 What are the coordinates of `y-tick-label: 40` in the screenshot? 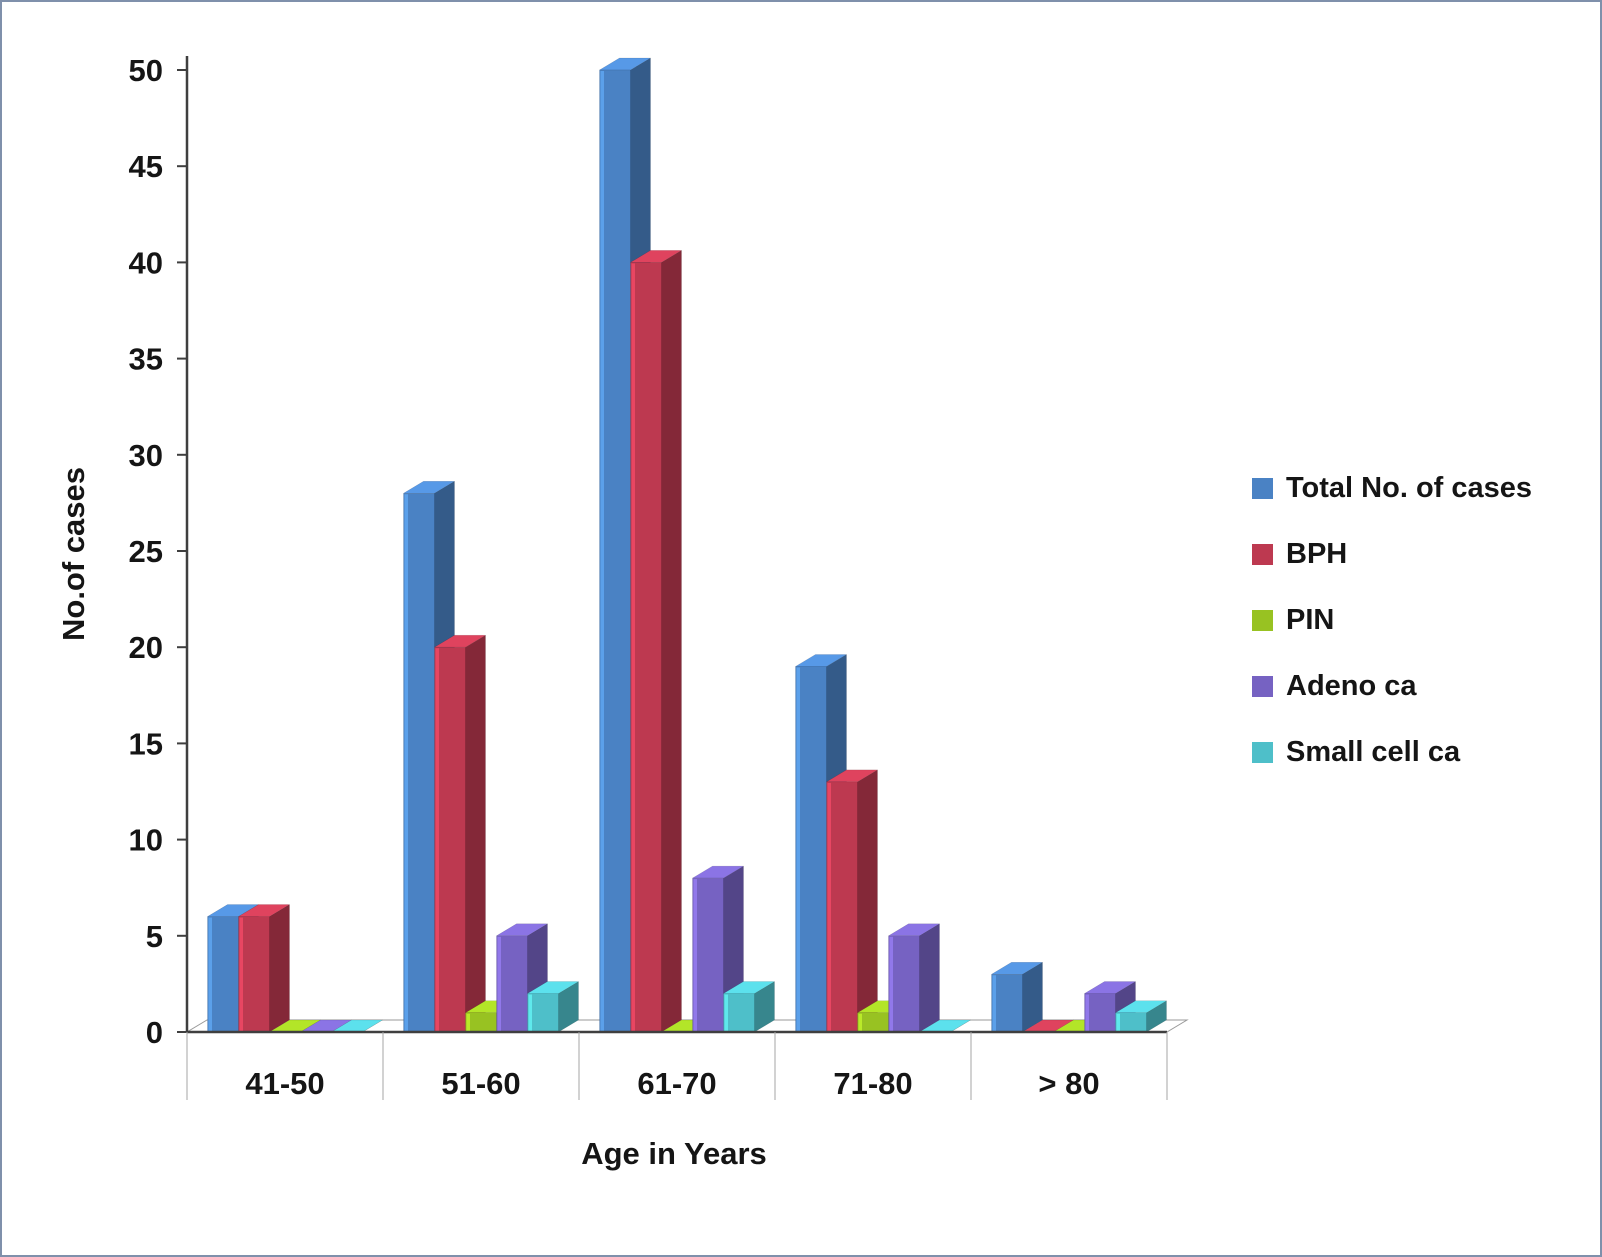 It's located at (146, 262).